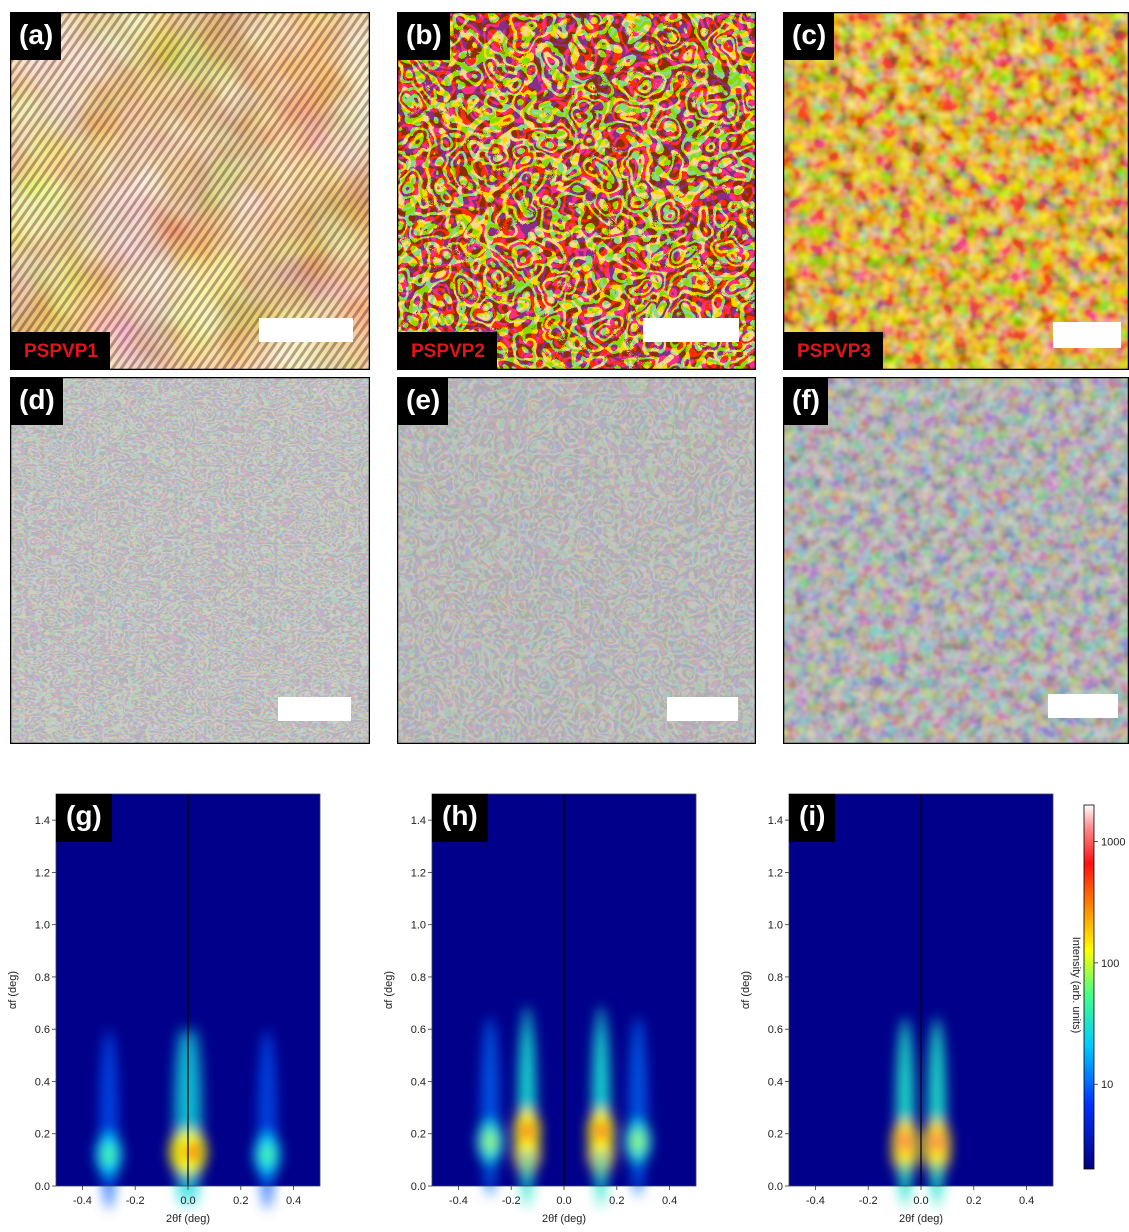  I want to click on sem-texture-f, so click(956, 560).